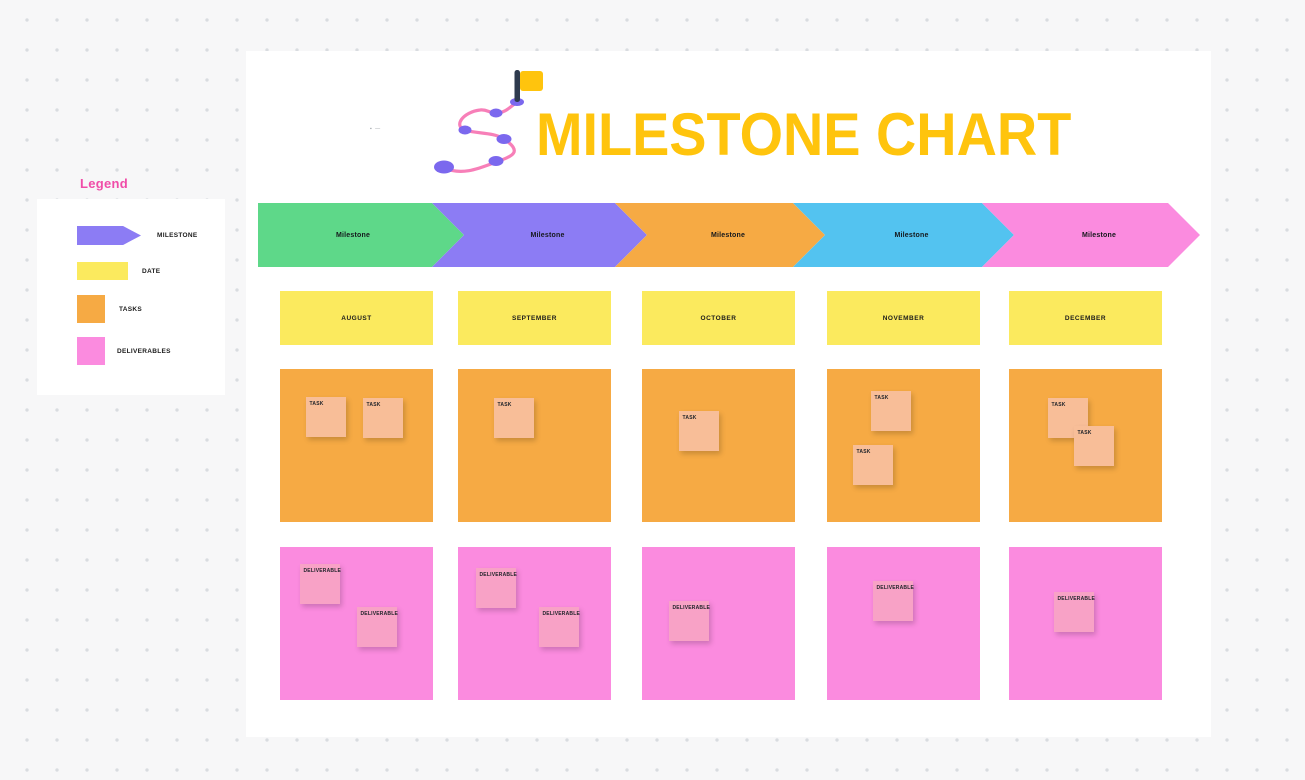 Image resolution: width=1305 pixels, height=780 pixels. Describe the element at coordinates (91, 309) in the screenshot. I see `legend-tasks-swatch` at that location.